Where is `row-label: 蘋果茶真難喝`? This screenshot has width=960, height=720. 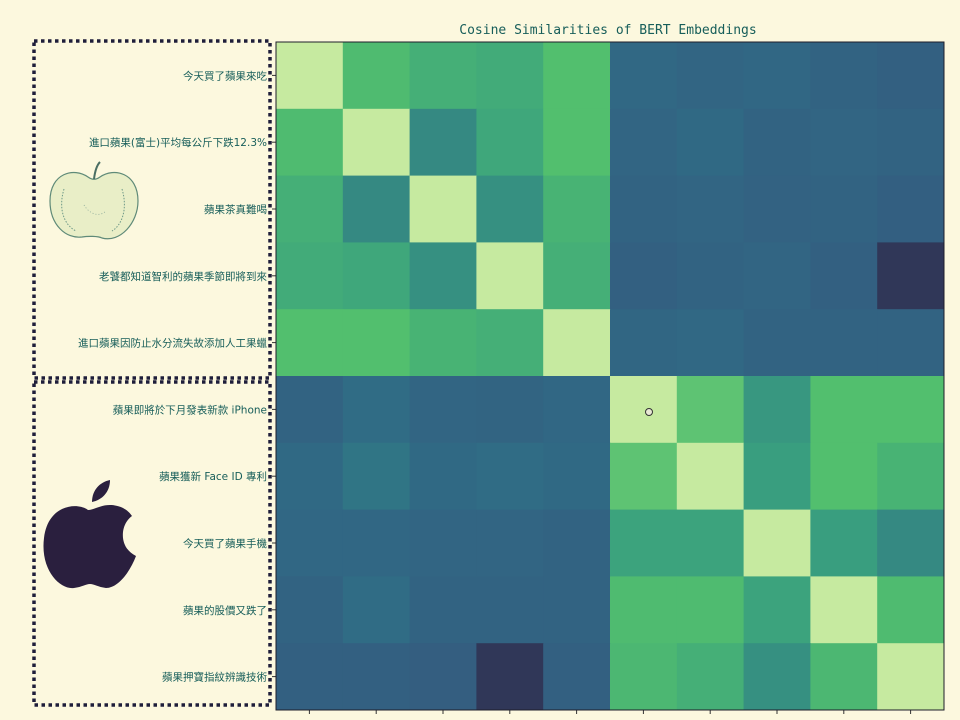 row-label: 蘋果茶真難喝 is located at coordinates (235, 209).